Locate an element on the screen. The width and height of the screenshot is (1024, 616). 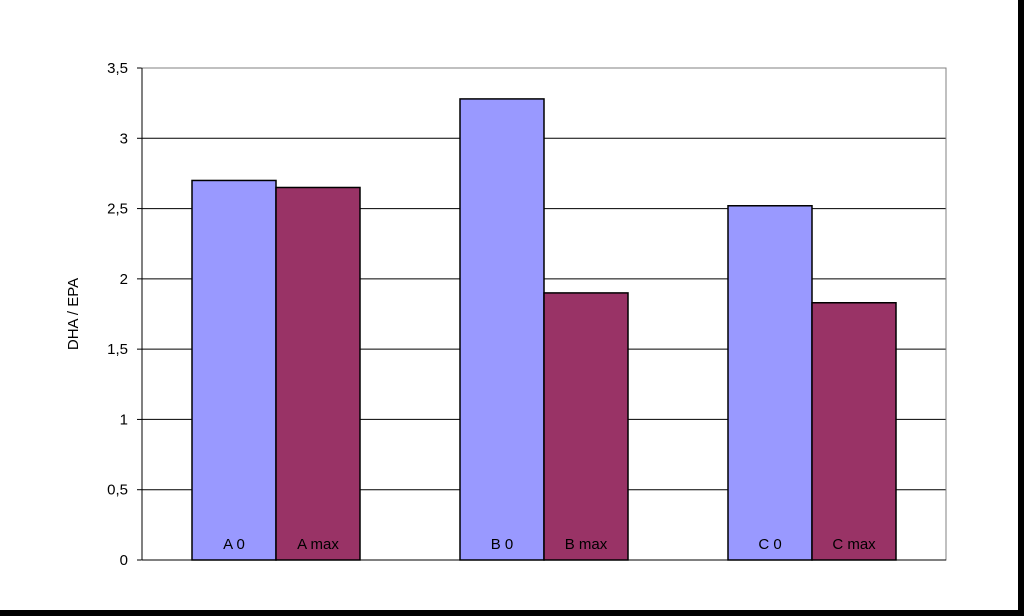
y-tick-label: 2 is located at coordinates (124, 279).